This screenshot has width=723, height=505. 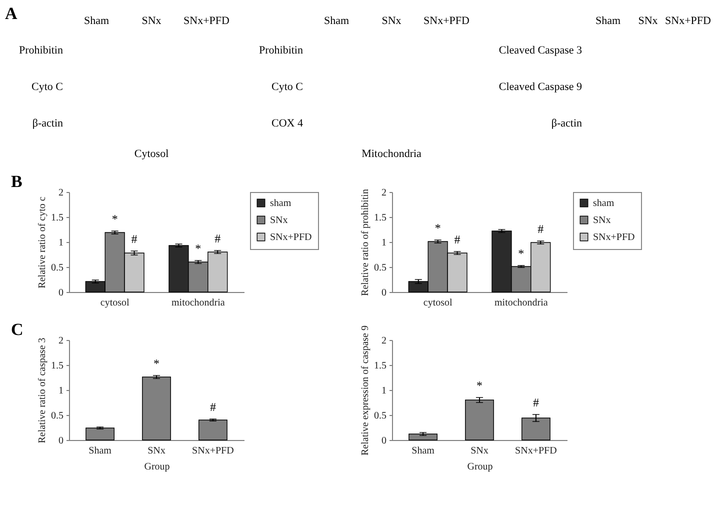 What do you see at coordinates (16, 181) in the screenshot?
I see `text: B` at bounding box center [16, 181].